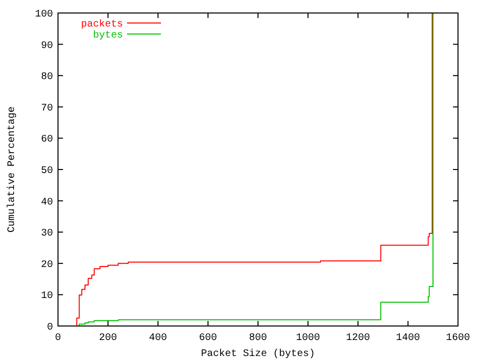 This screenshot has width=480, height=360. Describe the element at coordinates (408, 338) in the screenshot. I see `x-tick-label: 1400` at that location.